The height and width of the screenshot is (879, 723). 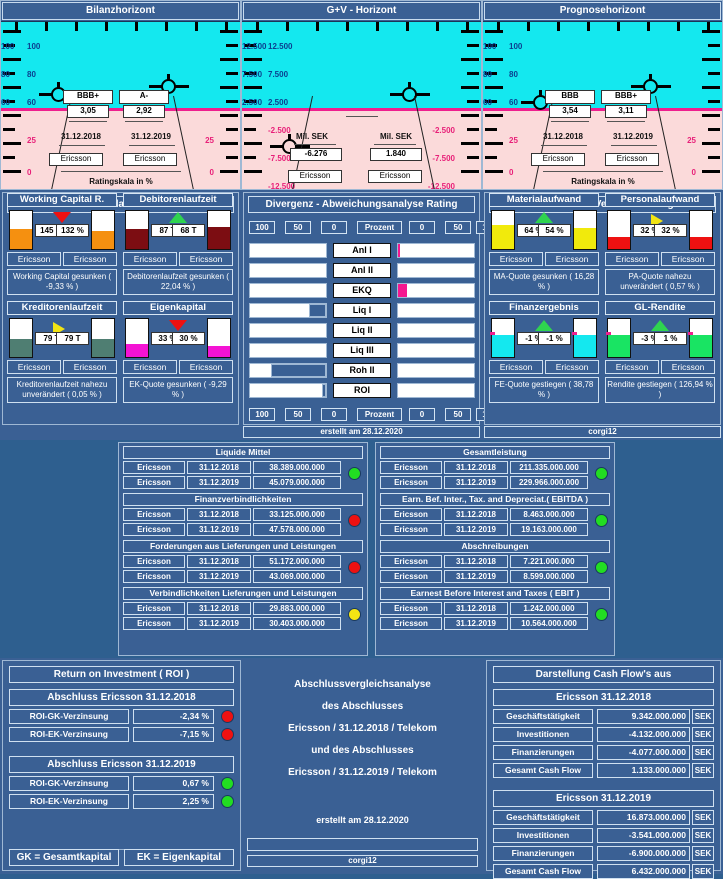 What do you see at coordinates (549, 467) in the screenshot?
I see `cell-value: 211.335.000.000` at bounding box center [549, 467].